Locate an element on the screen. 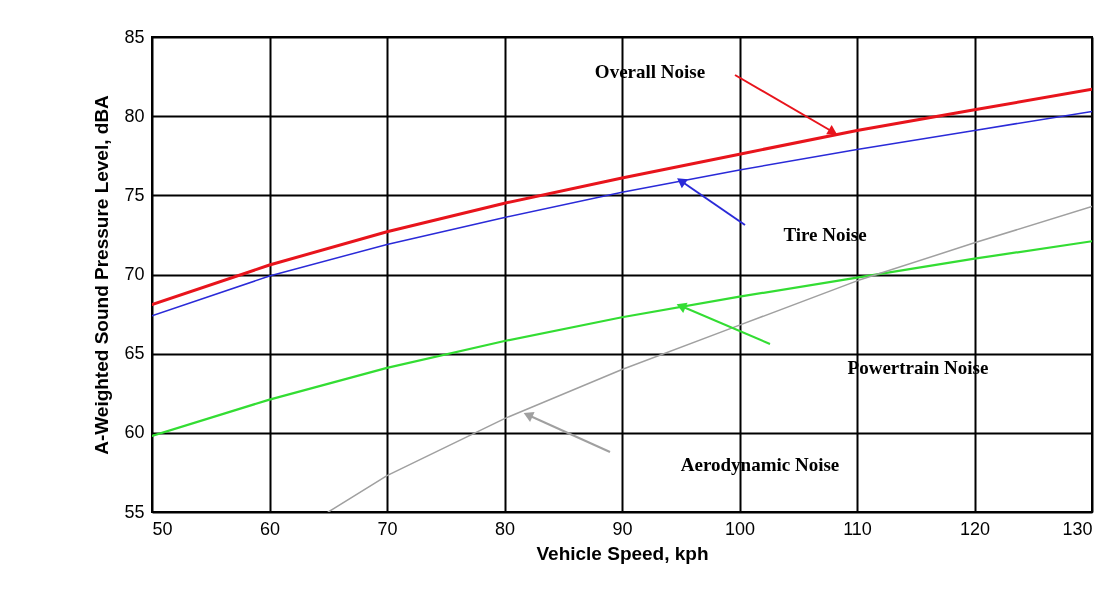 This screenshot has width=1117, height=604. x-tick-label: 110 is located at coordinates (857, 528).